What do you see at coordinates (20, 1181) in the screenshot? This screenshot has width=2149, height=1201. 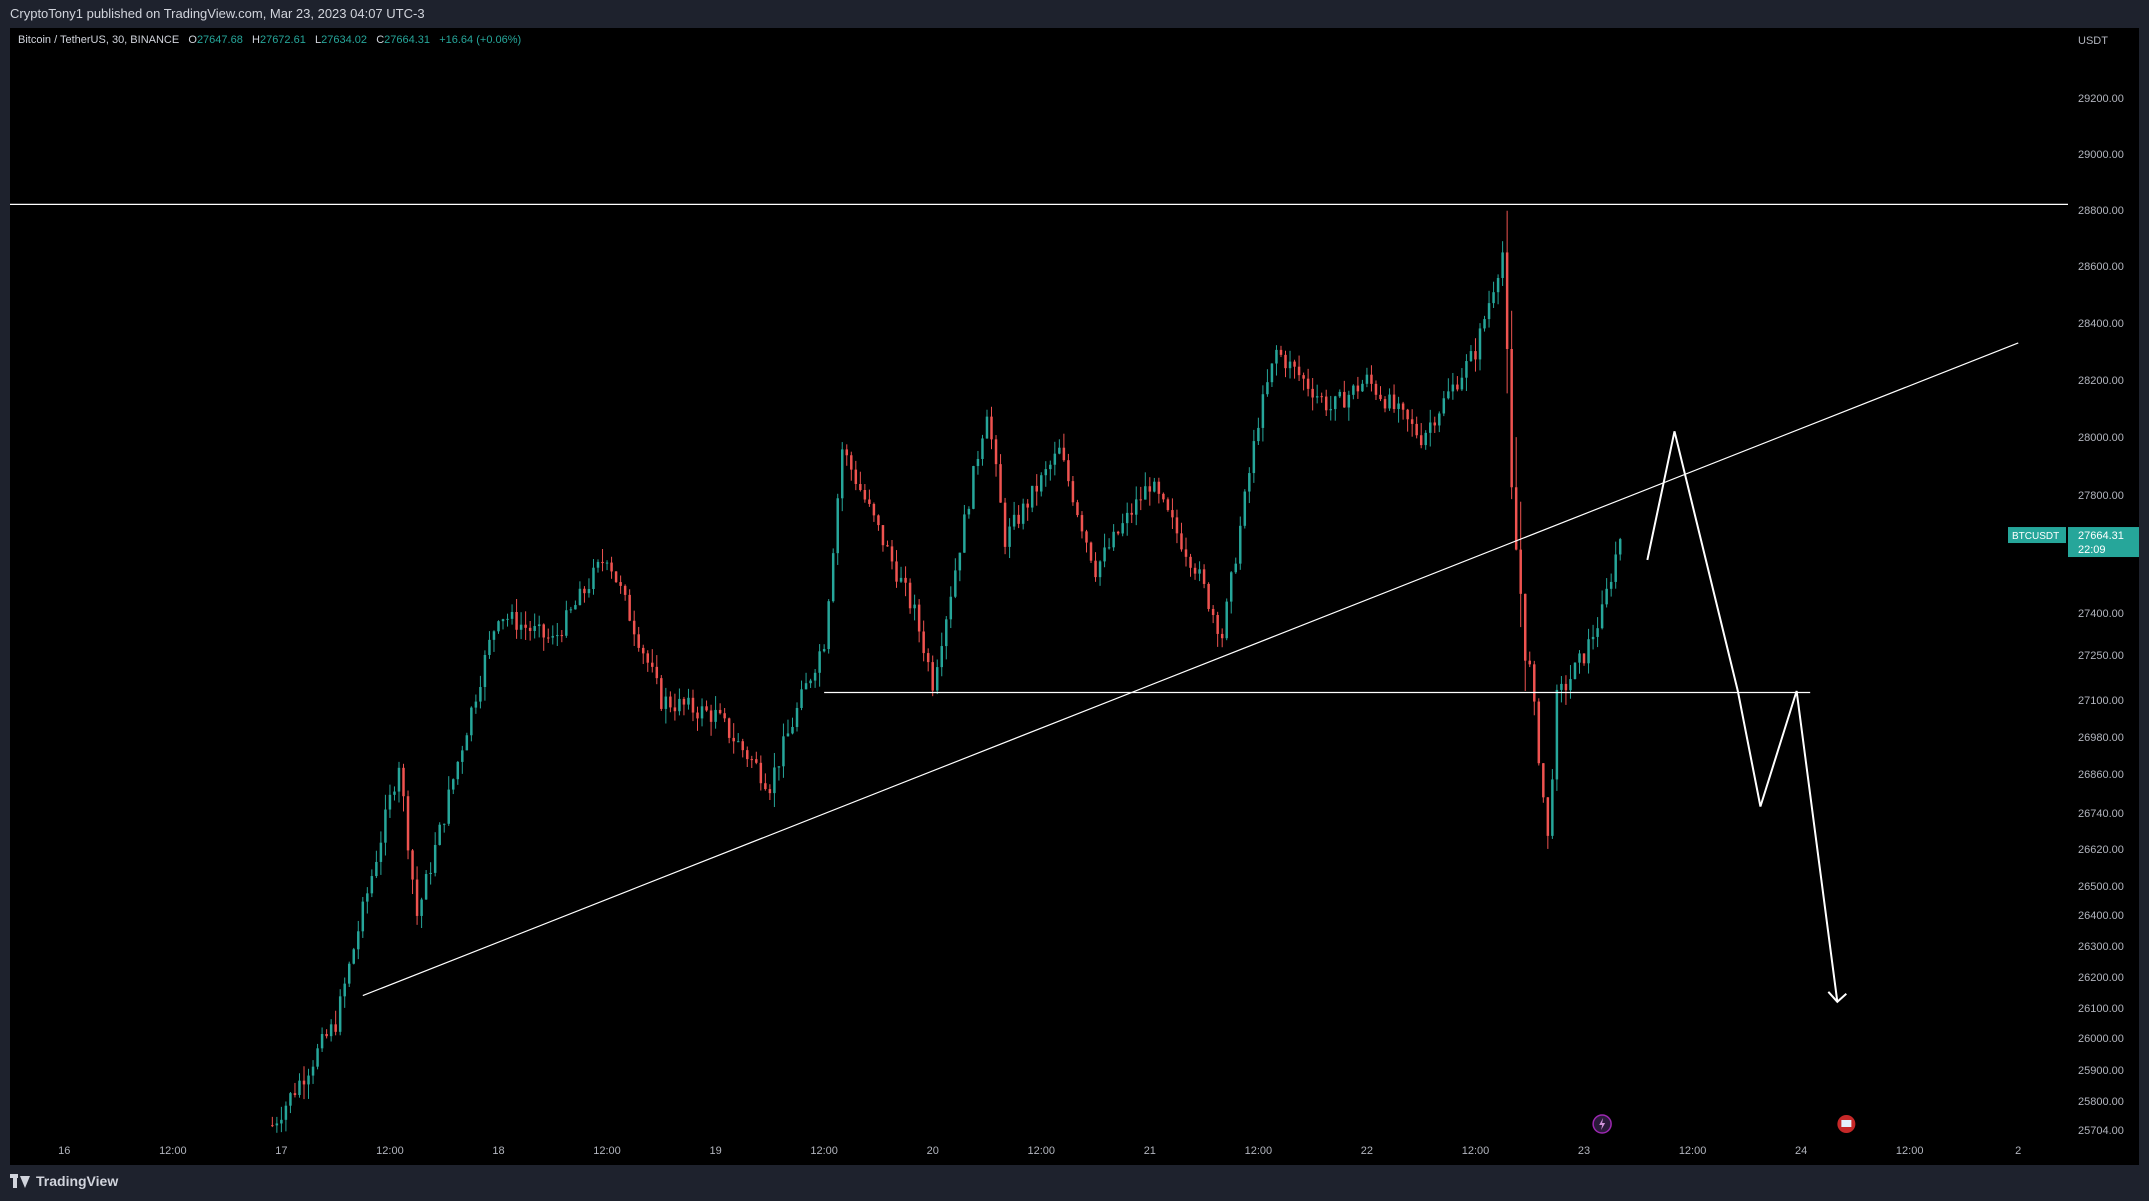 I see `tradingview-logo-icon` at bounding box center [20, 1181].